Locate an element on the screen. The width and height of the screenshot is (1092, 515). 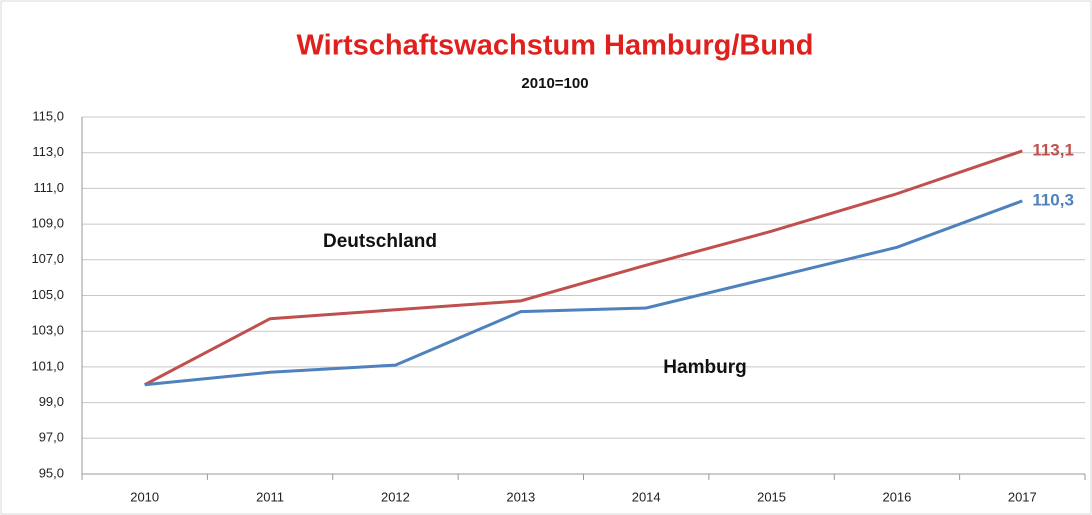
chart-subtitle: 2010=100 is located at coordinates (554, 83).